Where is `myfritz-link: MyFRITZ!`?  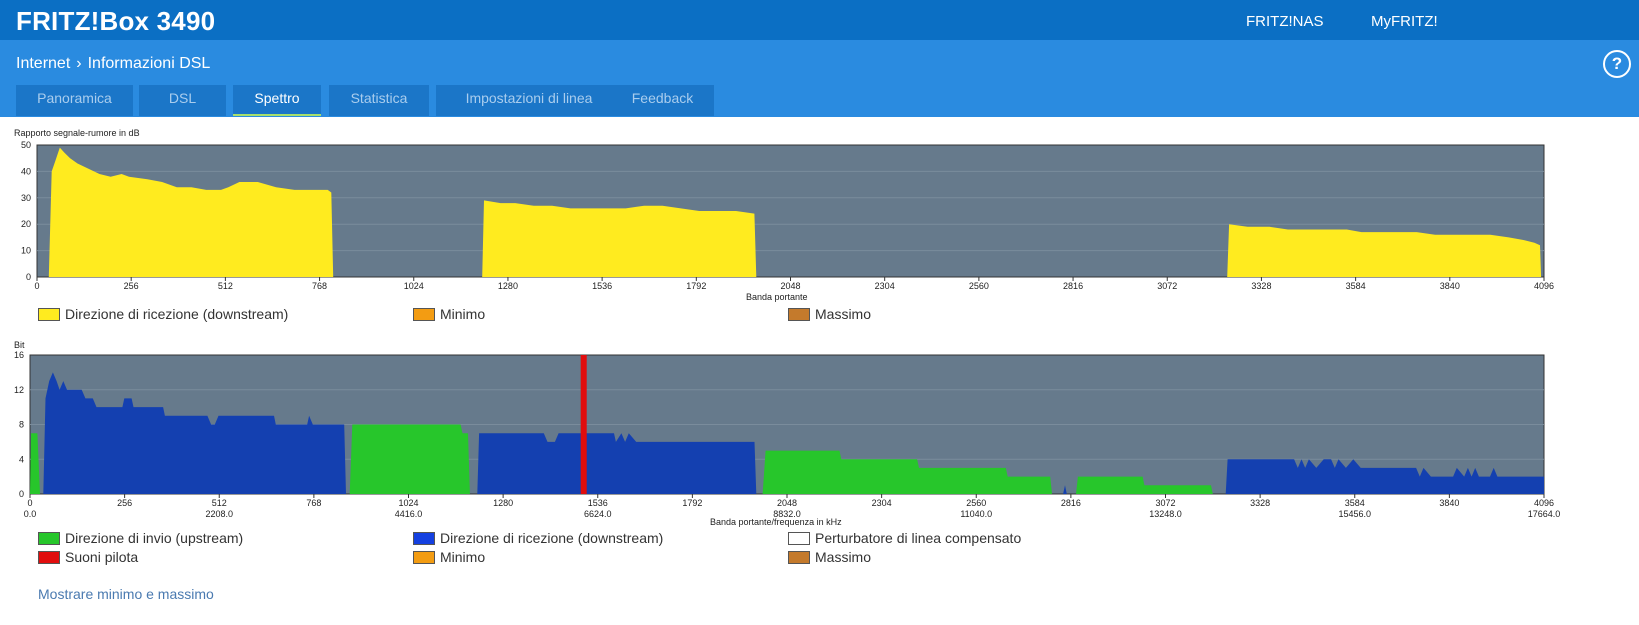 myfritz-link: MyFRITZ! is located at coordinates (1404, 21).